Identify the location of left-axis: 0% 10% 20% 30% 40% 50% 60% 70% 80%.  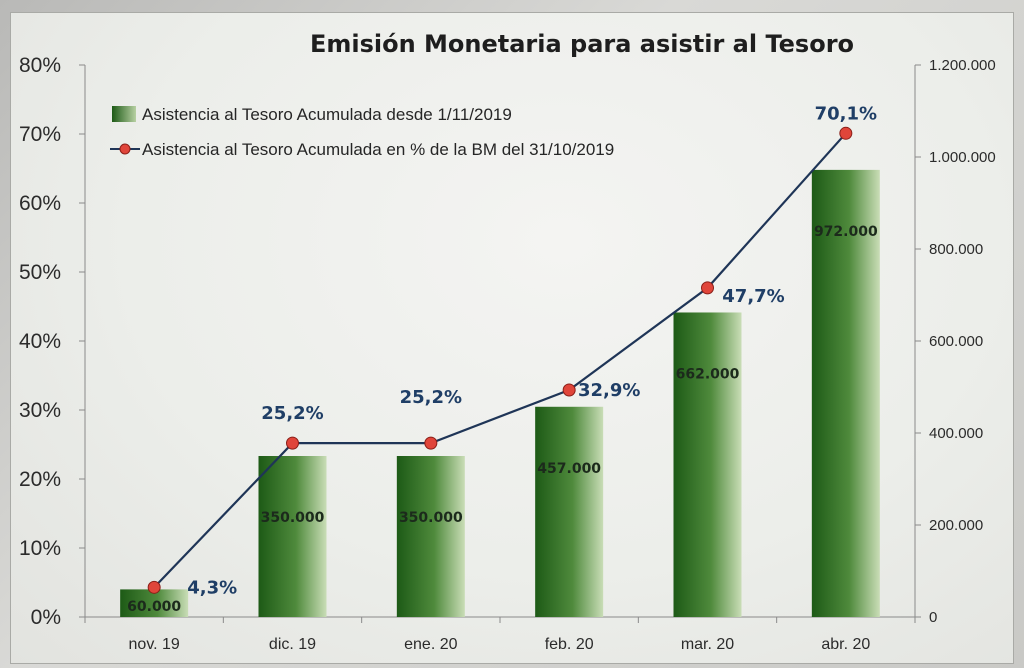
(52, 341).